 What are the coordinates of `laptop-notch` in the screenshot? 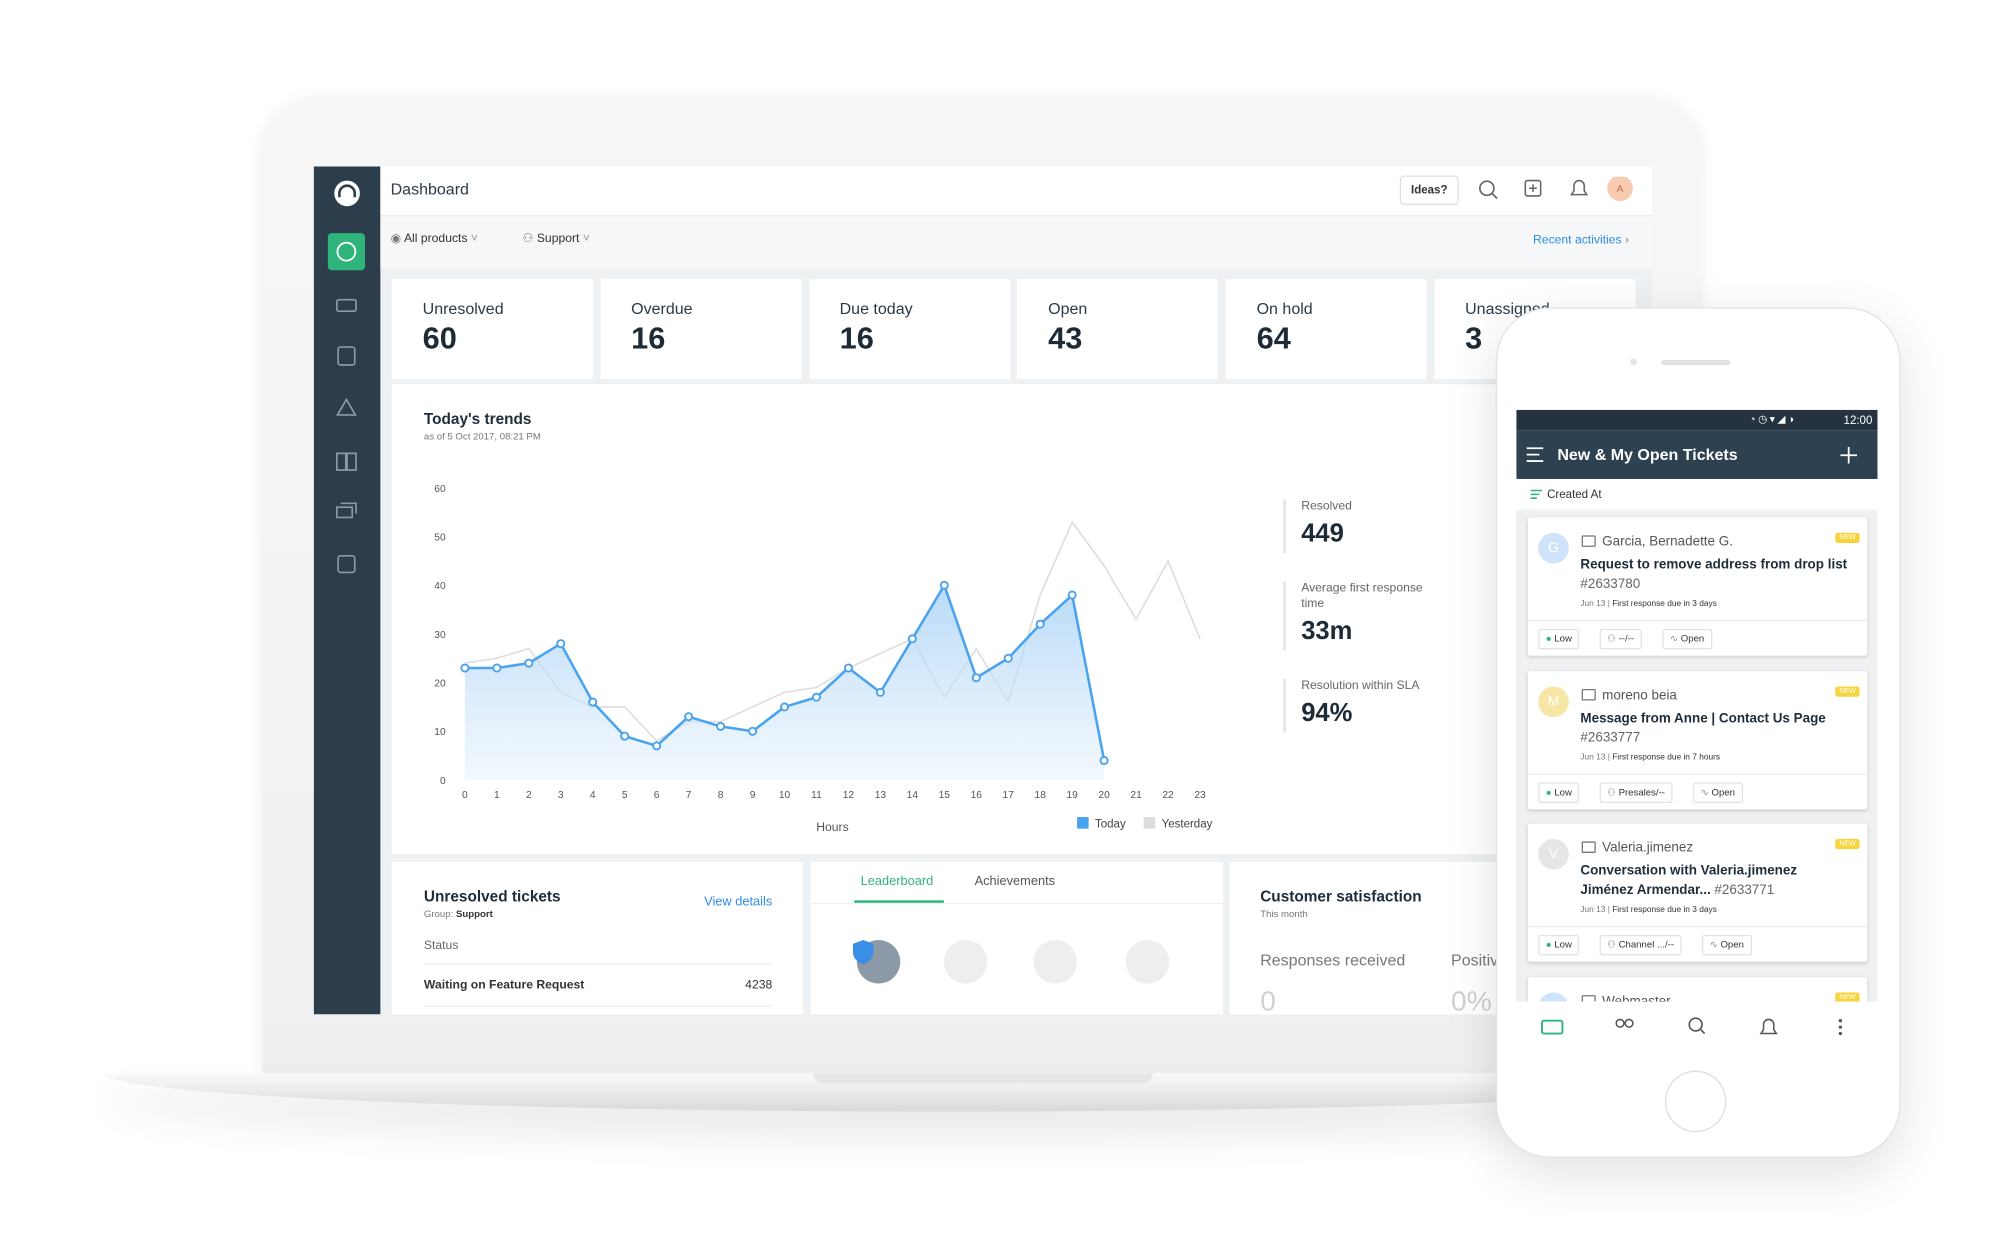 It's located at (983, 1078).